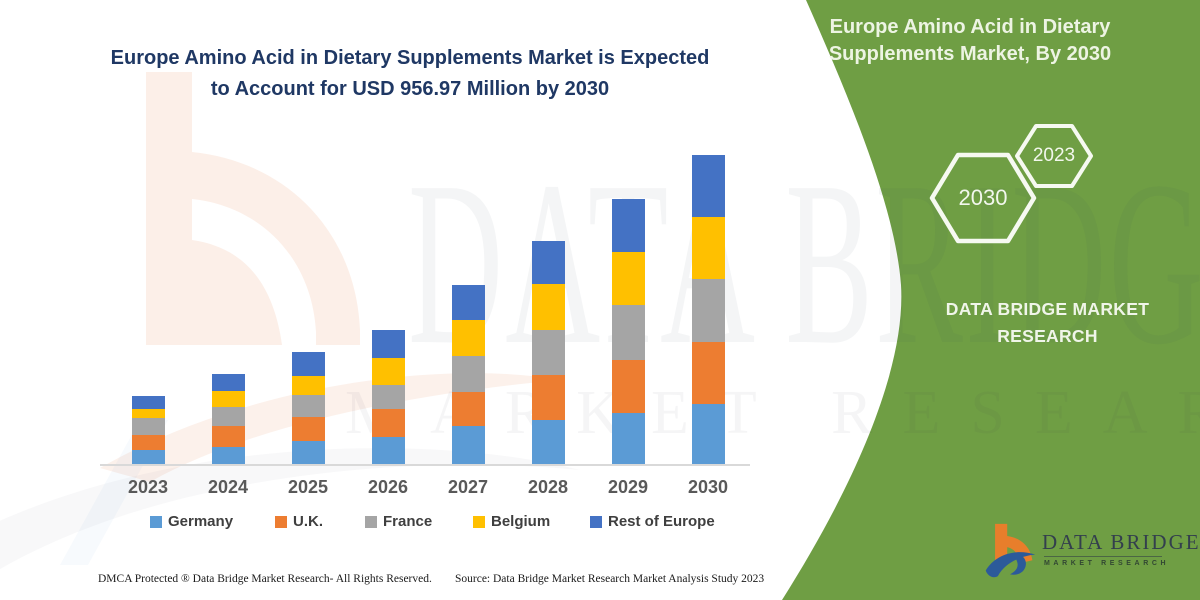 The width and height of the screenshot is (1200, 600). I want to click on watermark-swoosh-gray, so click(290, 509).